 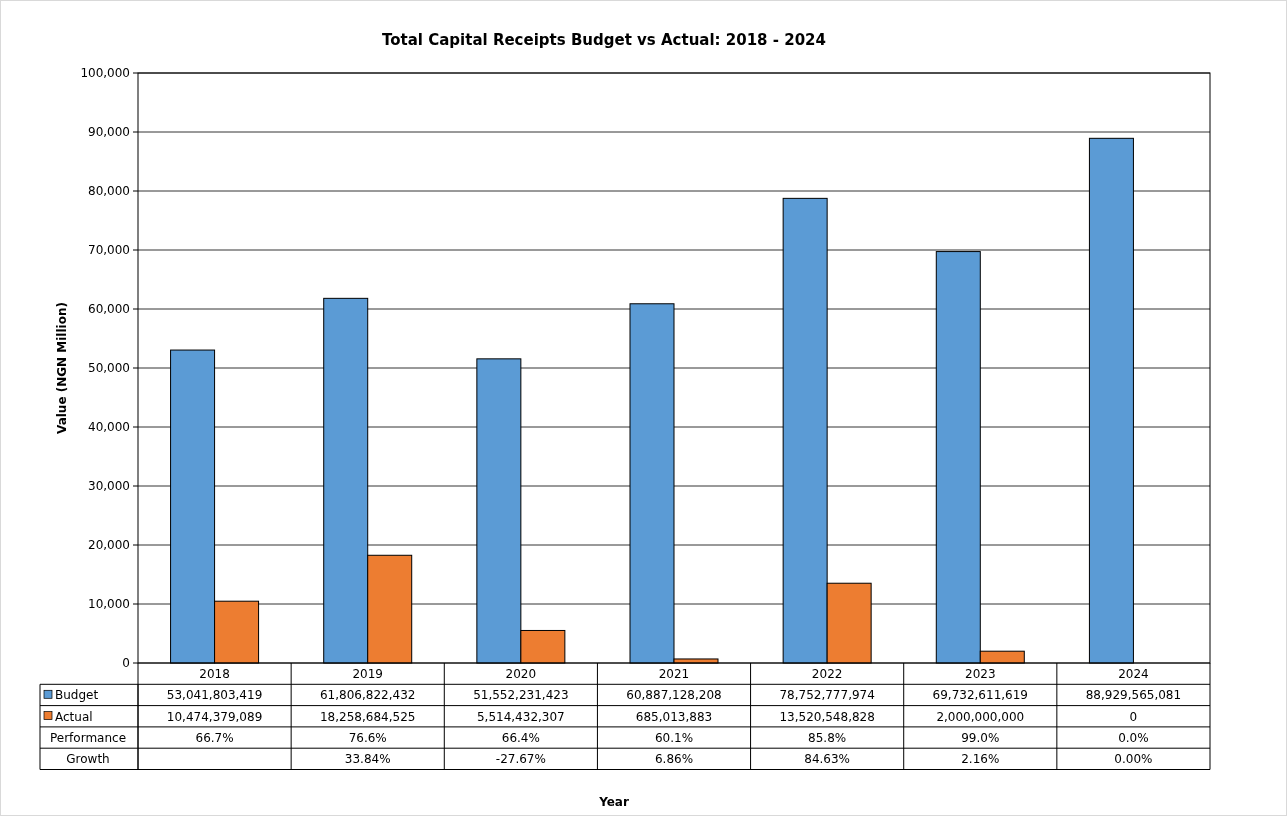 I want to click on x-tick-label: 2022, so click(x=827, y=674).